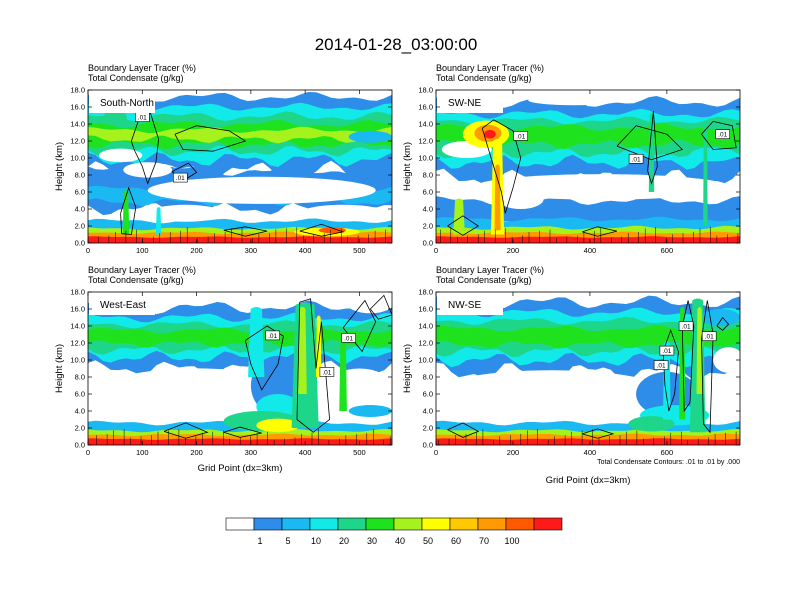  I want to click on colorbar-label: 50, so click(428, 541).